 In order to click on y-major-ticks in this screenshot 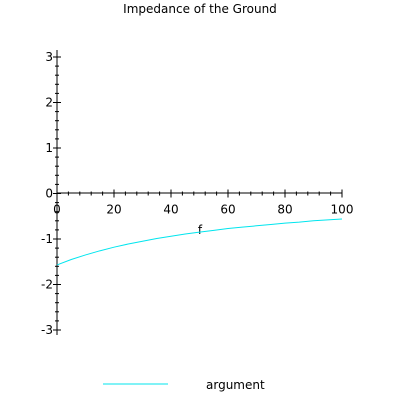, I will do `click(57, 193)`.